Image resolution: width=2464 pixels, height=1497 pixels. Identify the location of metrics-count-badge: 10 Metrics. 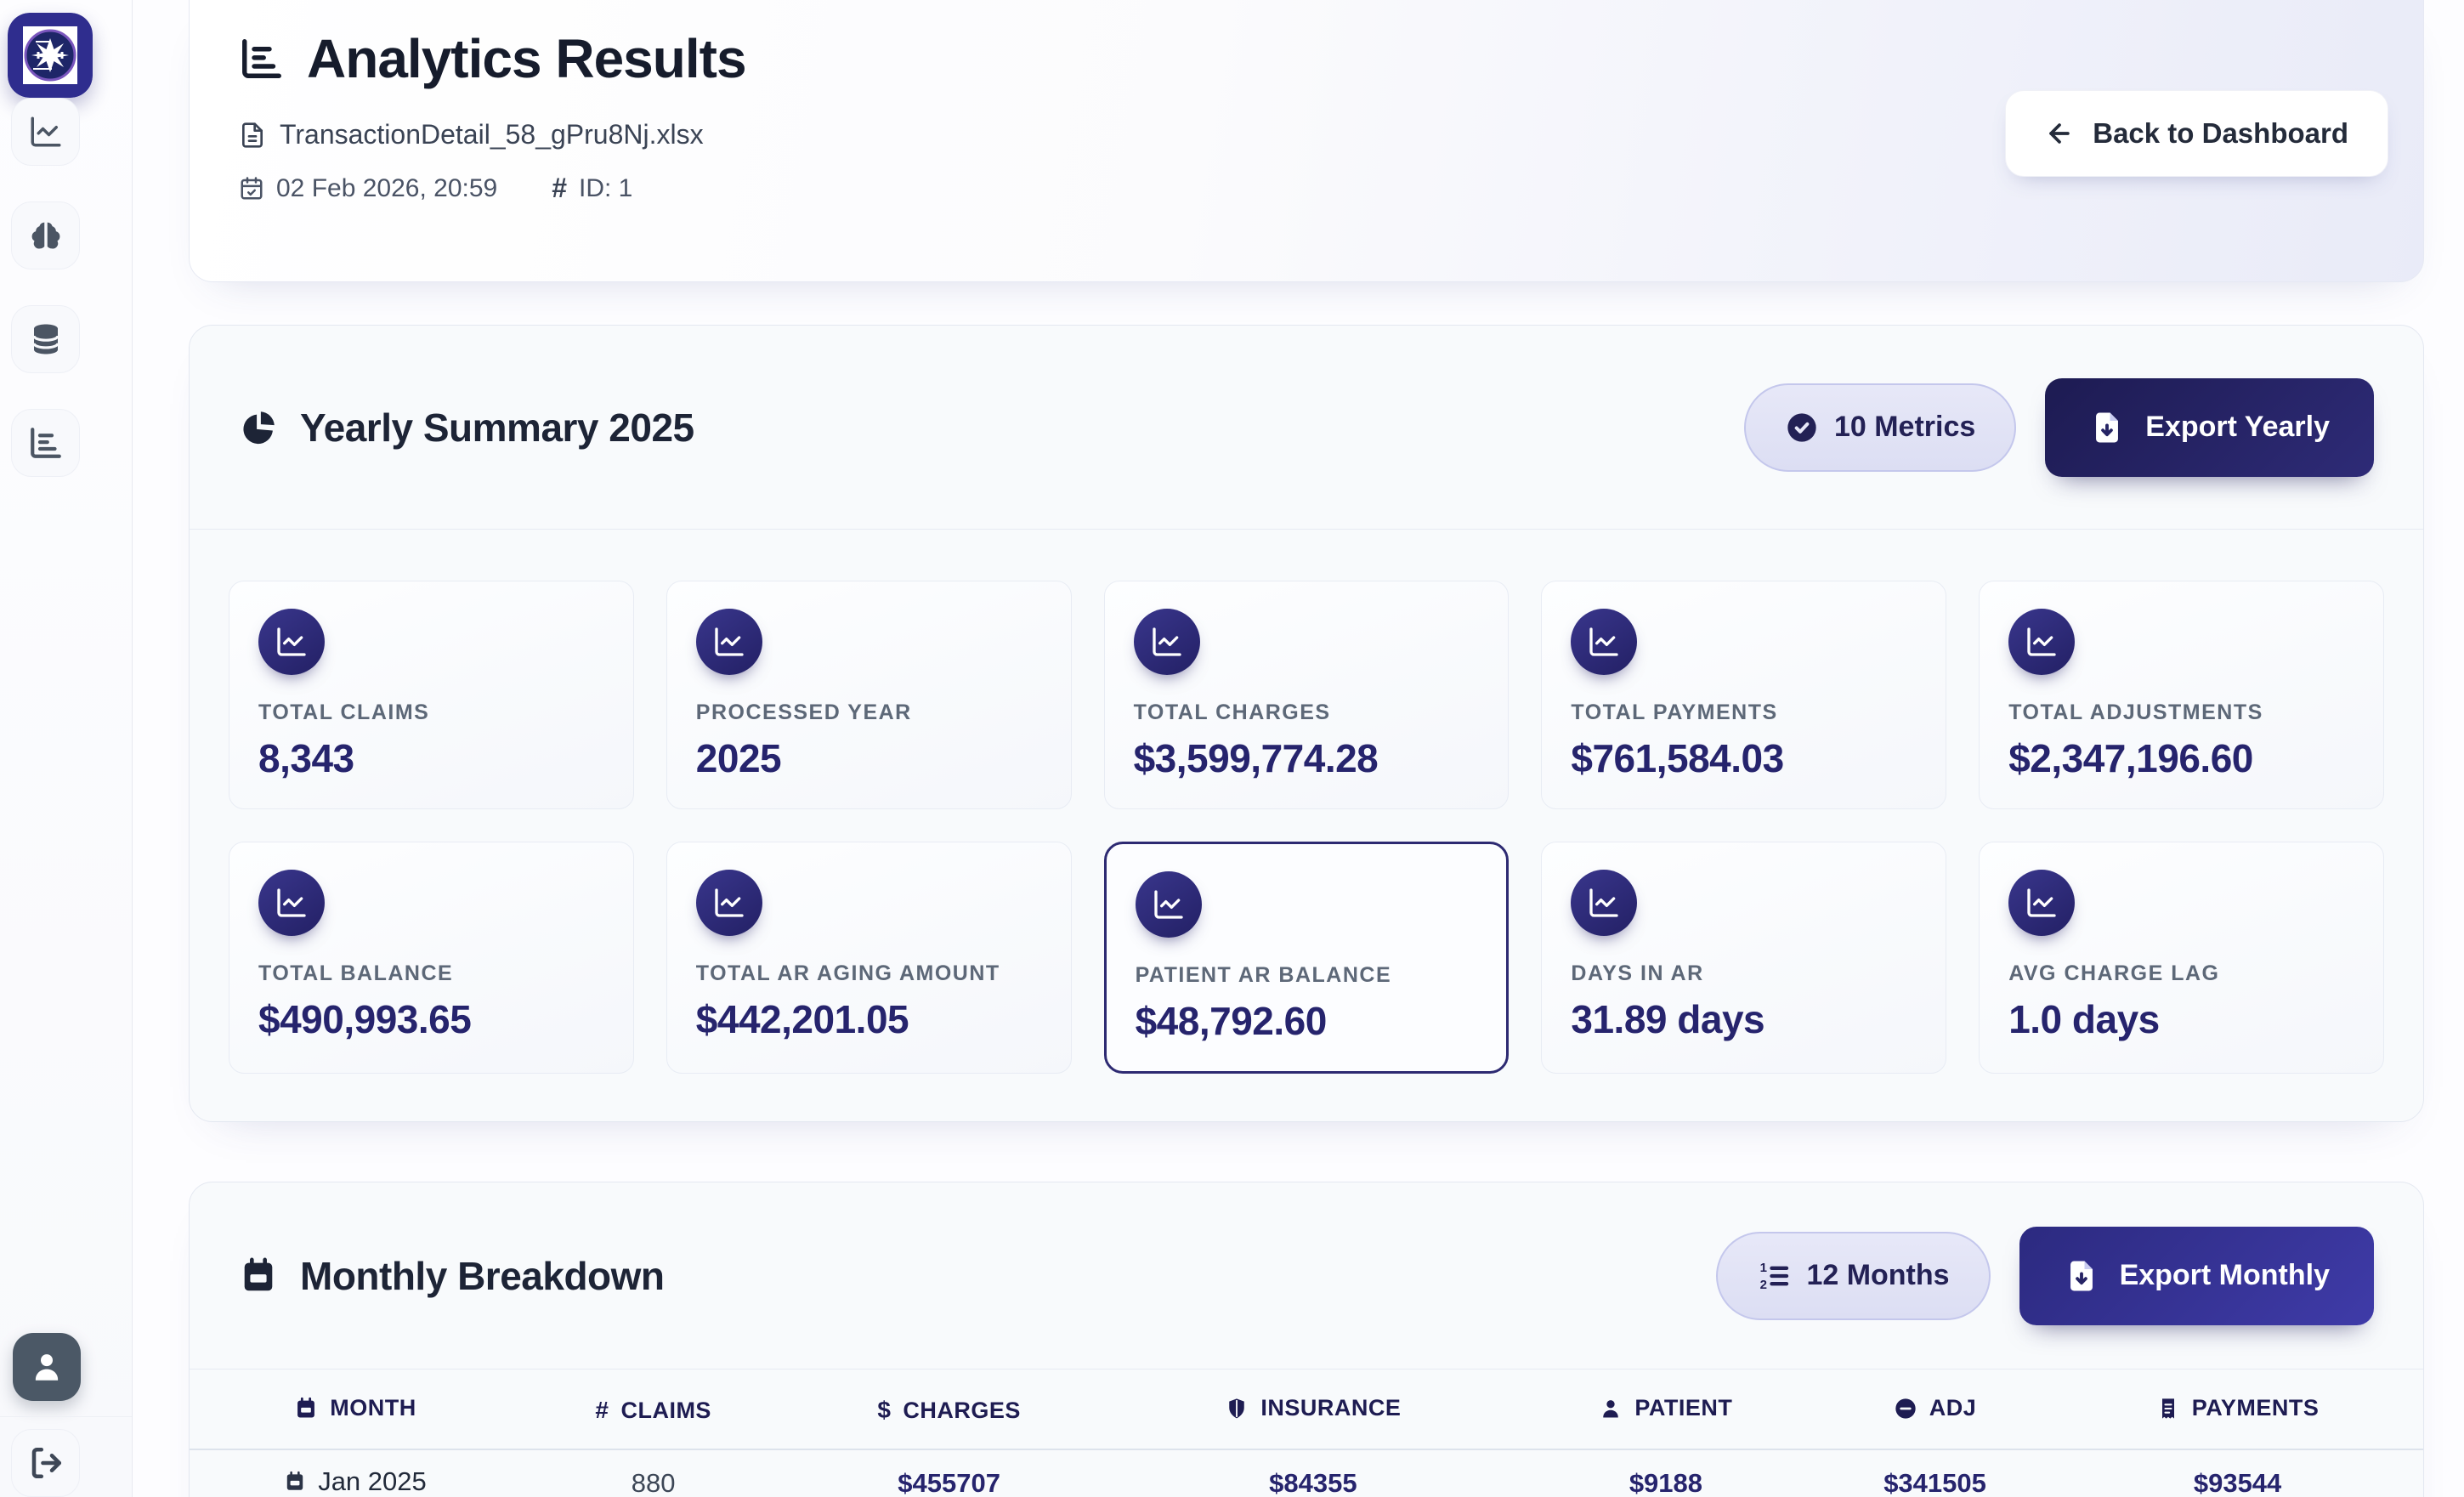
(1880, 427).